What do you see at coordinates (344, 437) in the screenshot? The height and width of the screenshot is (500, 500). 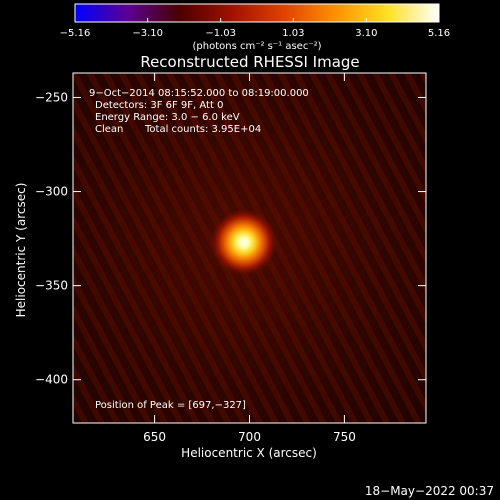 I see `x-tick-label: 750` at bounding box center [344, 437].